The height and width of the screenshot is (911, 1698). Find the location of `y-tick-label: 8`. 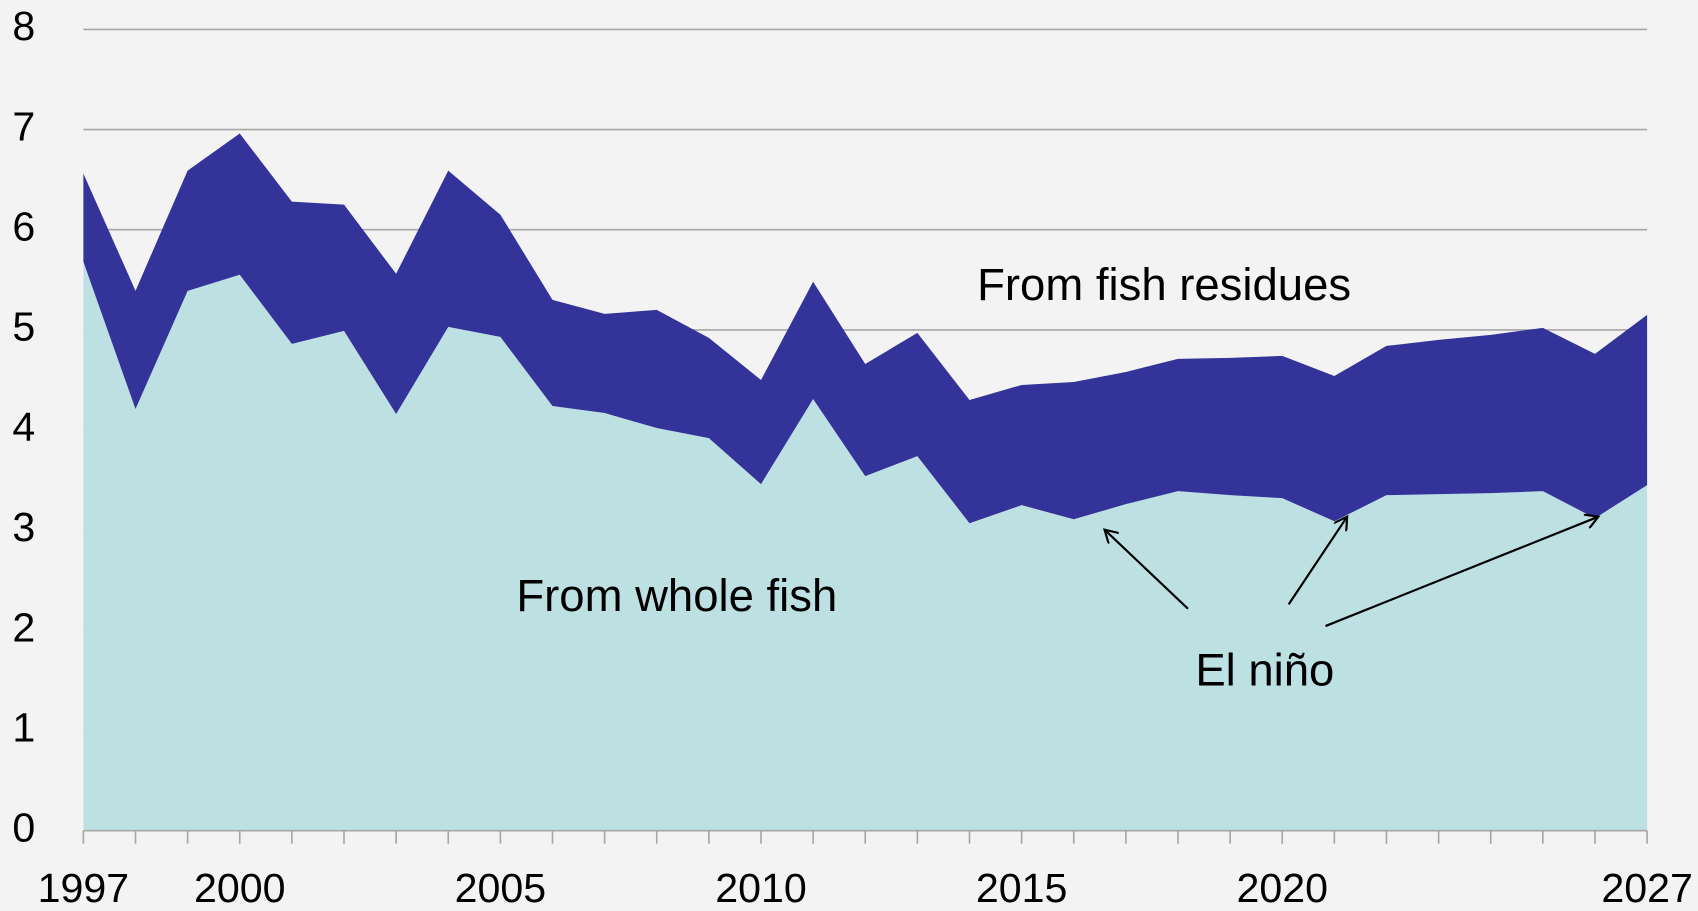

y-tick-label: 8 is located at coordinates (23, 26).